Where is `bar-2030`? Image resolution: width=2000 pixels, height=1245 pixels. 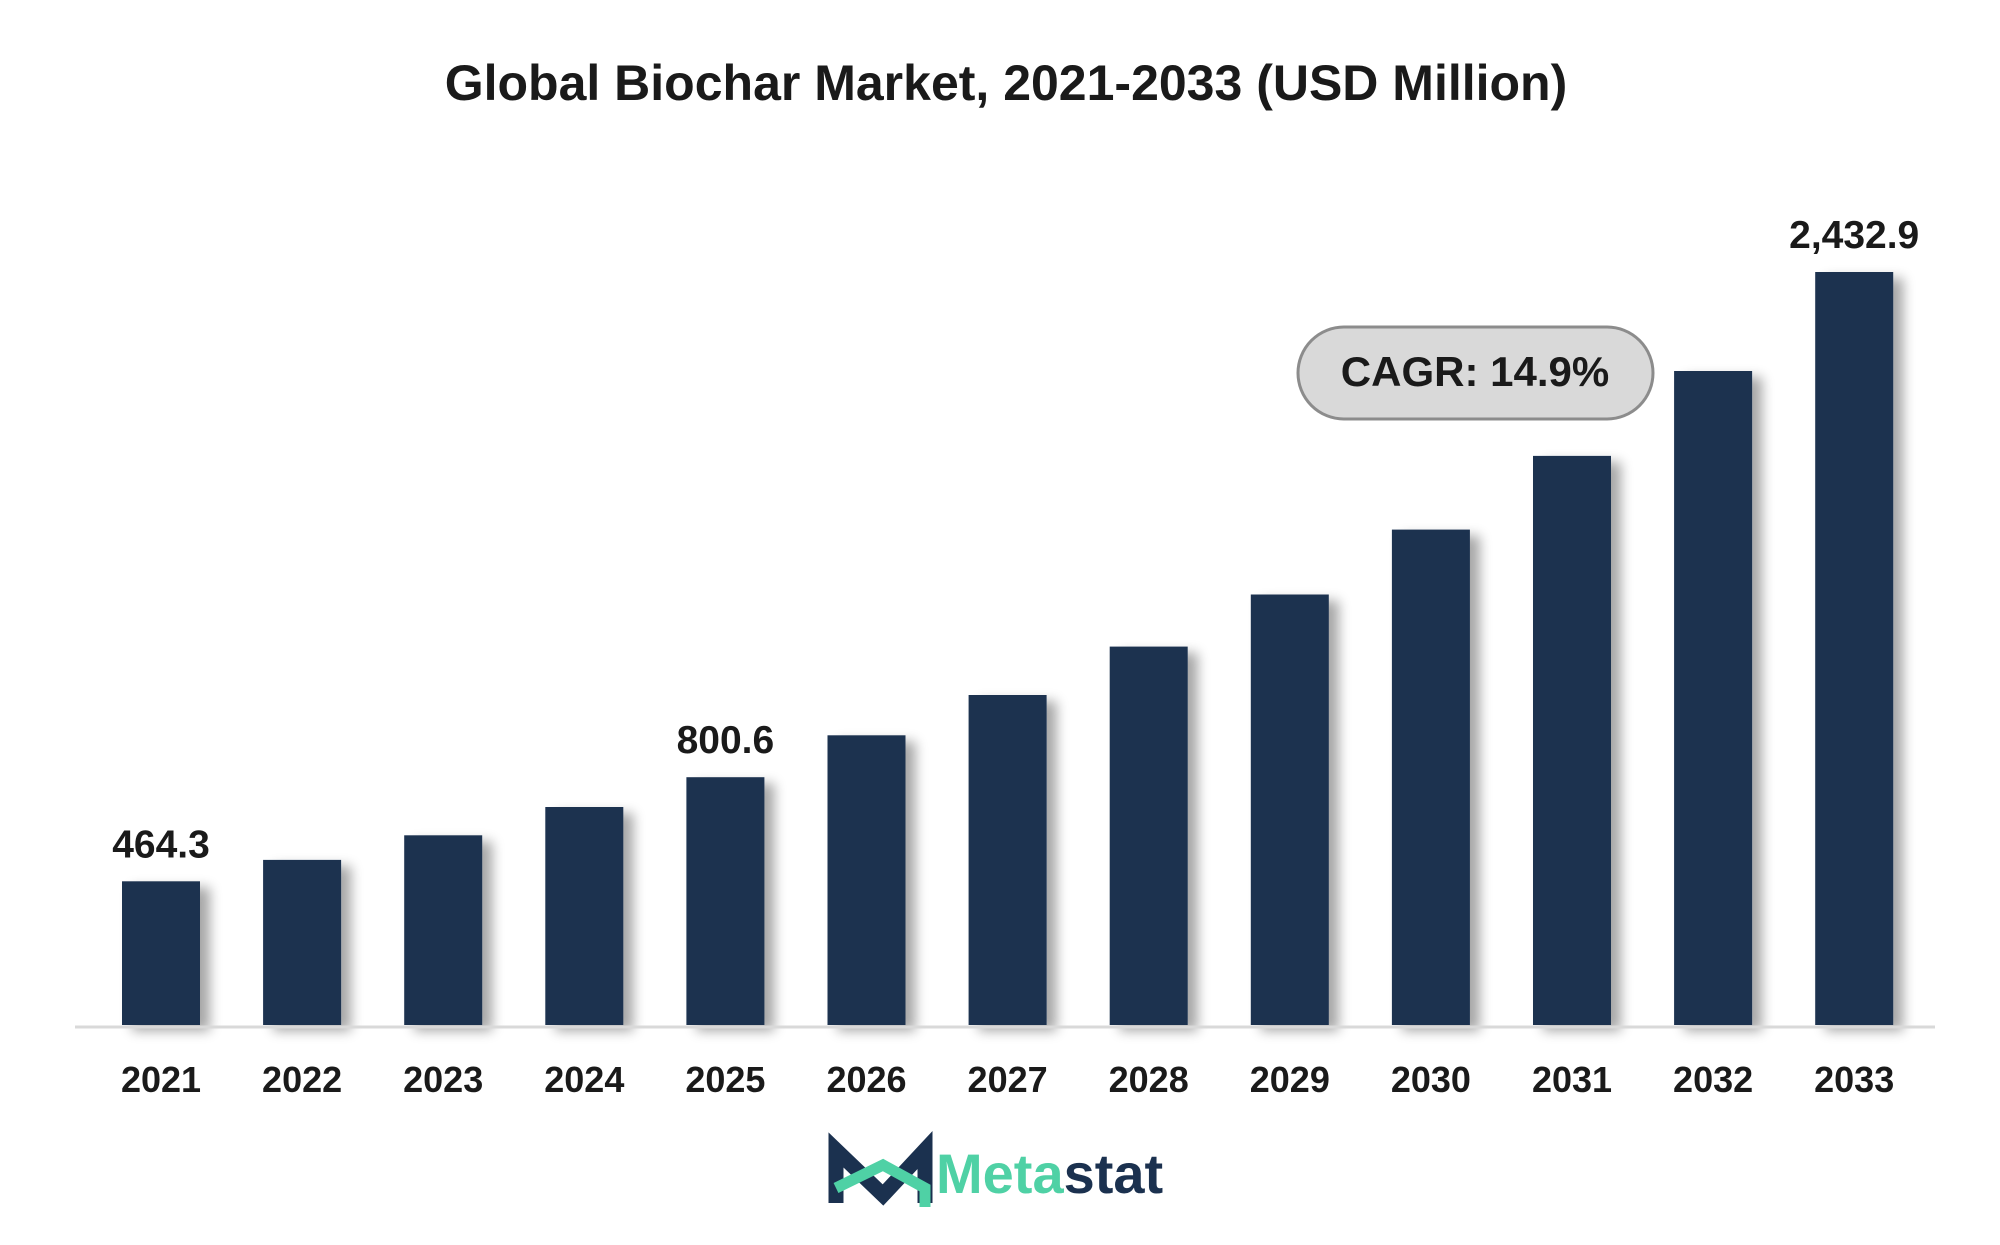
bar-2030 is located at coordinates (1430, 777).